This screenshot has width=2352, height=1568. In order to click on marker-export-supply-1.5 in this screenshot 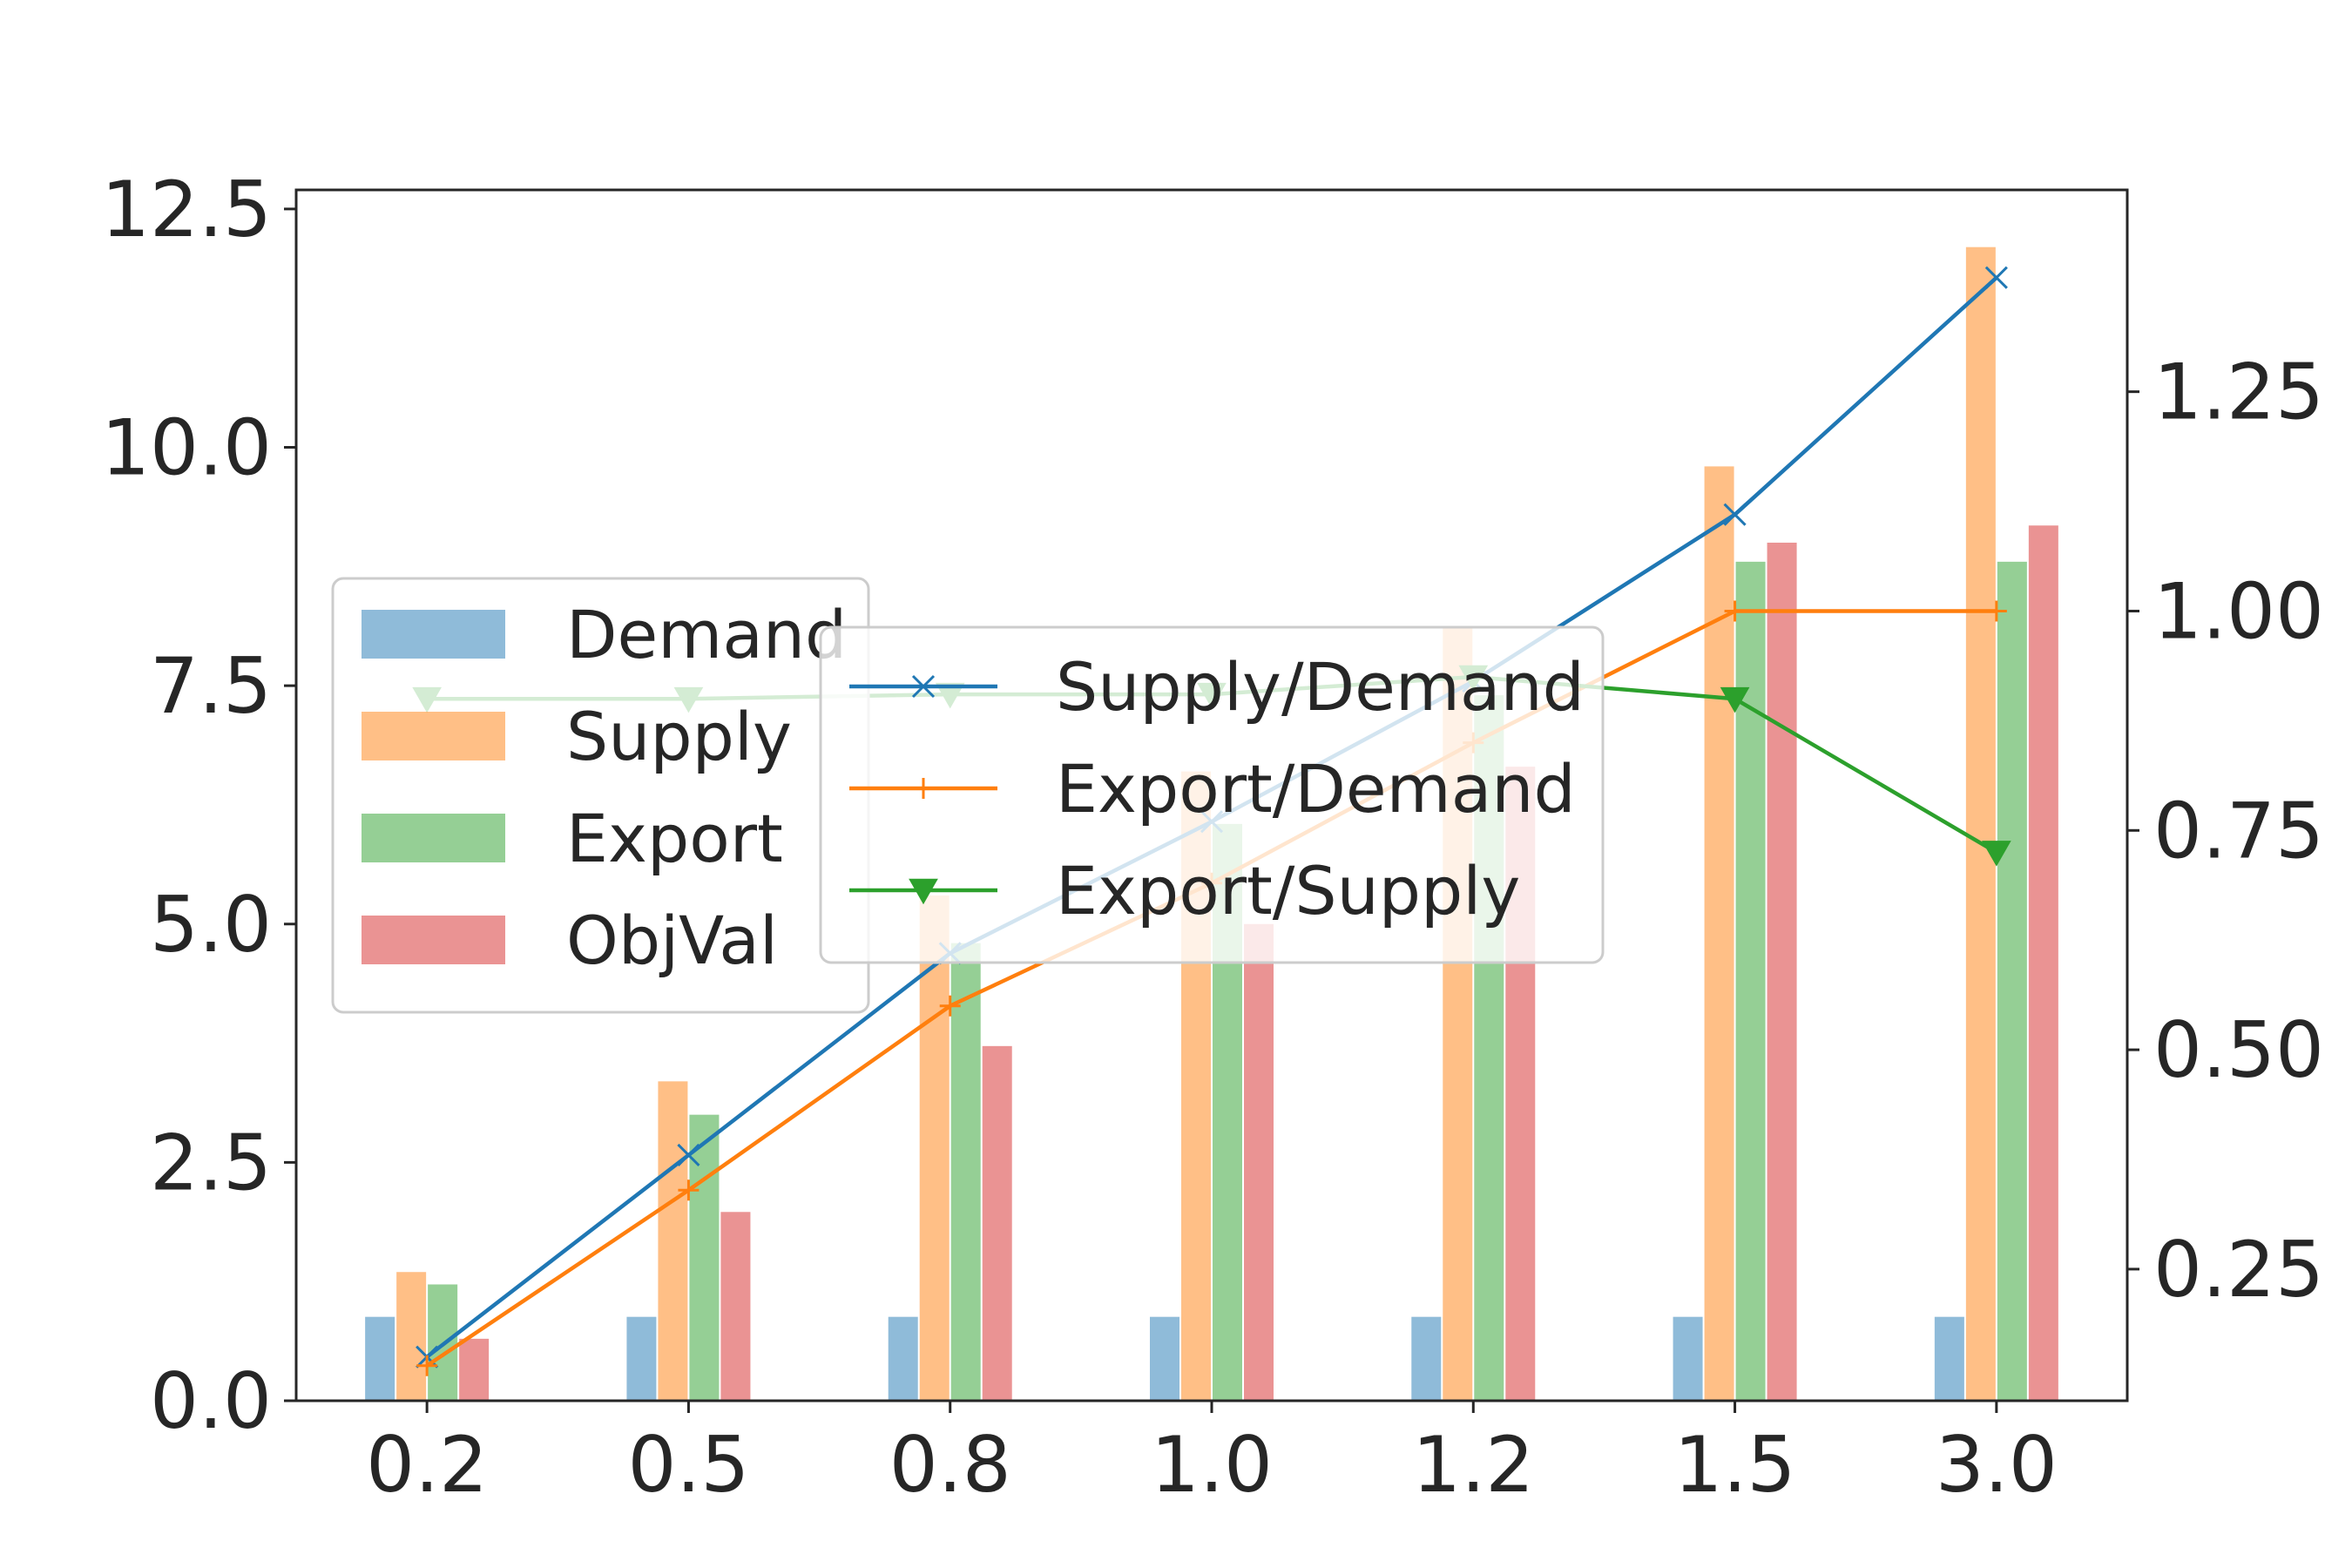, I will do `click(1735, 699)`.